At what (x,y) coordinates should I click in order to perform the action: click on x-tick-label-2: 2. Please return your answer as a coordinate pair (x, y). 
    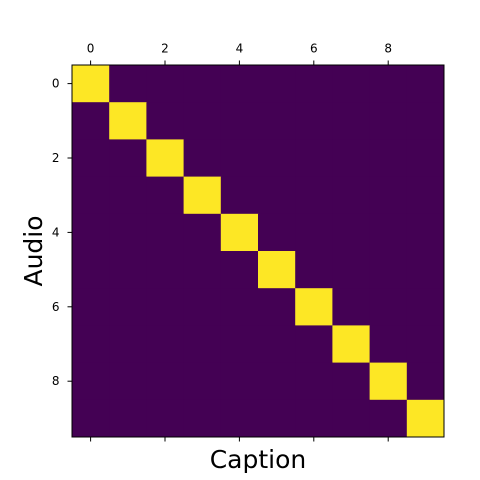
    Looking at the image, I should click on (165, 49).